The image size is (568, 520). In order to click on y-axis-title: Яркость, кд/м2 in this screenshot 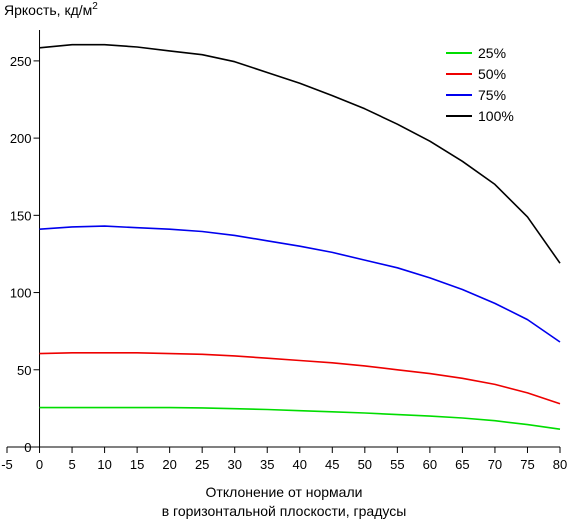, I will do `click(51, 9)`.